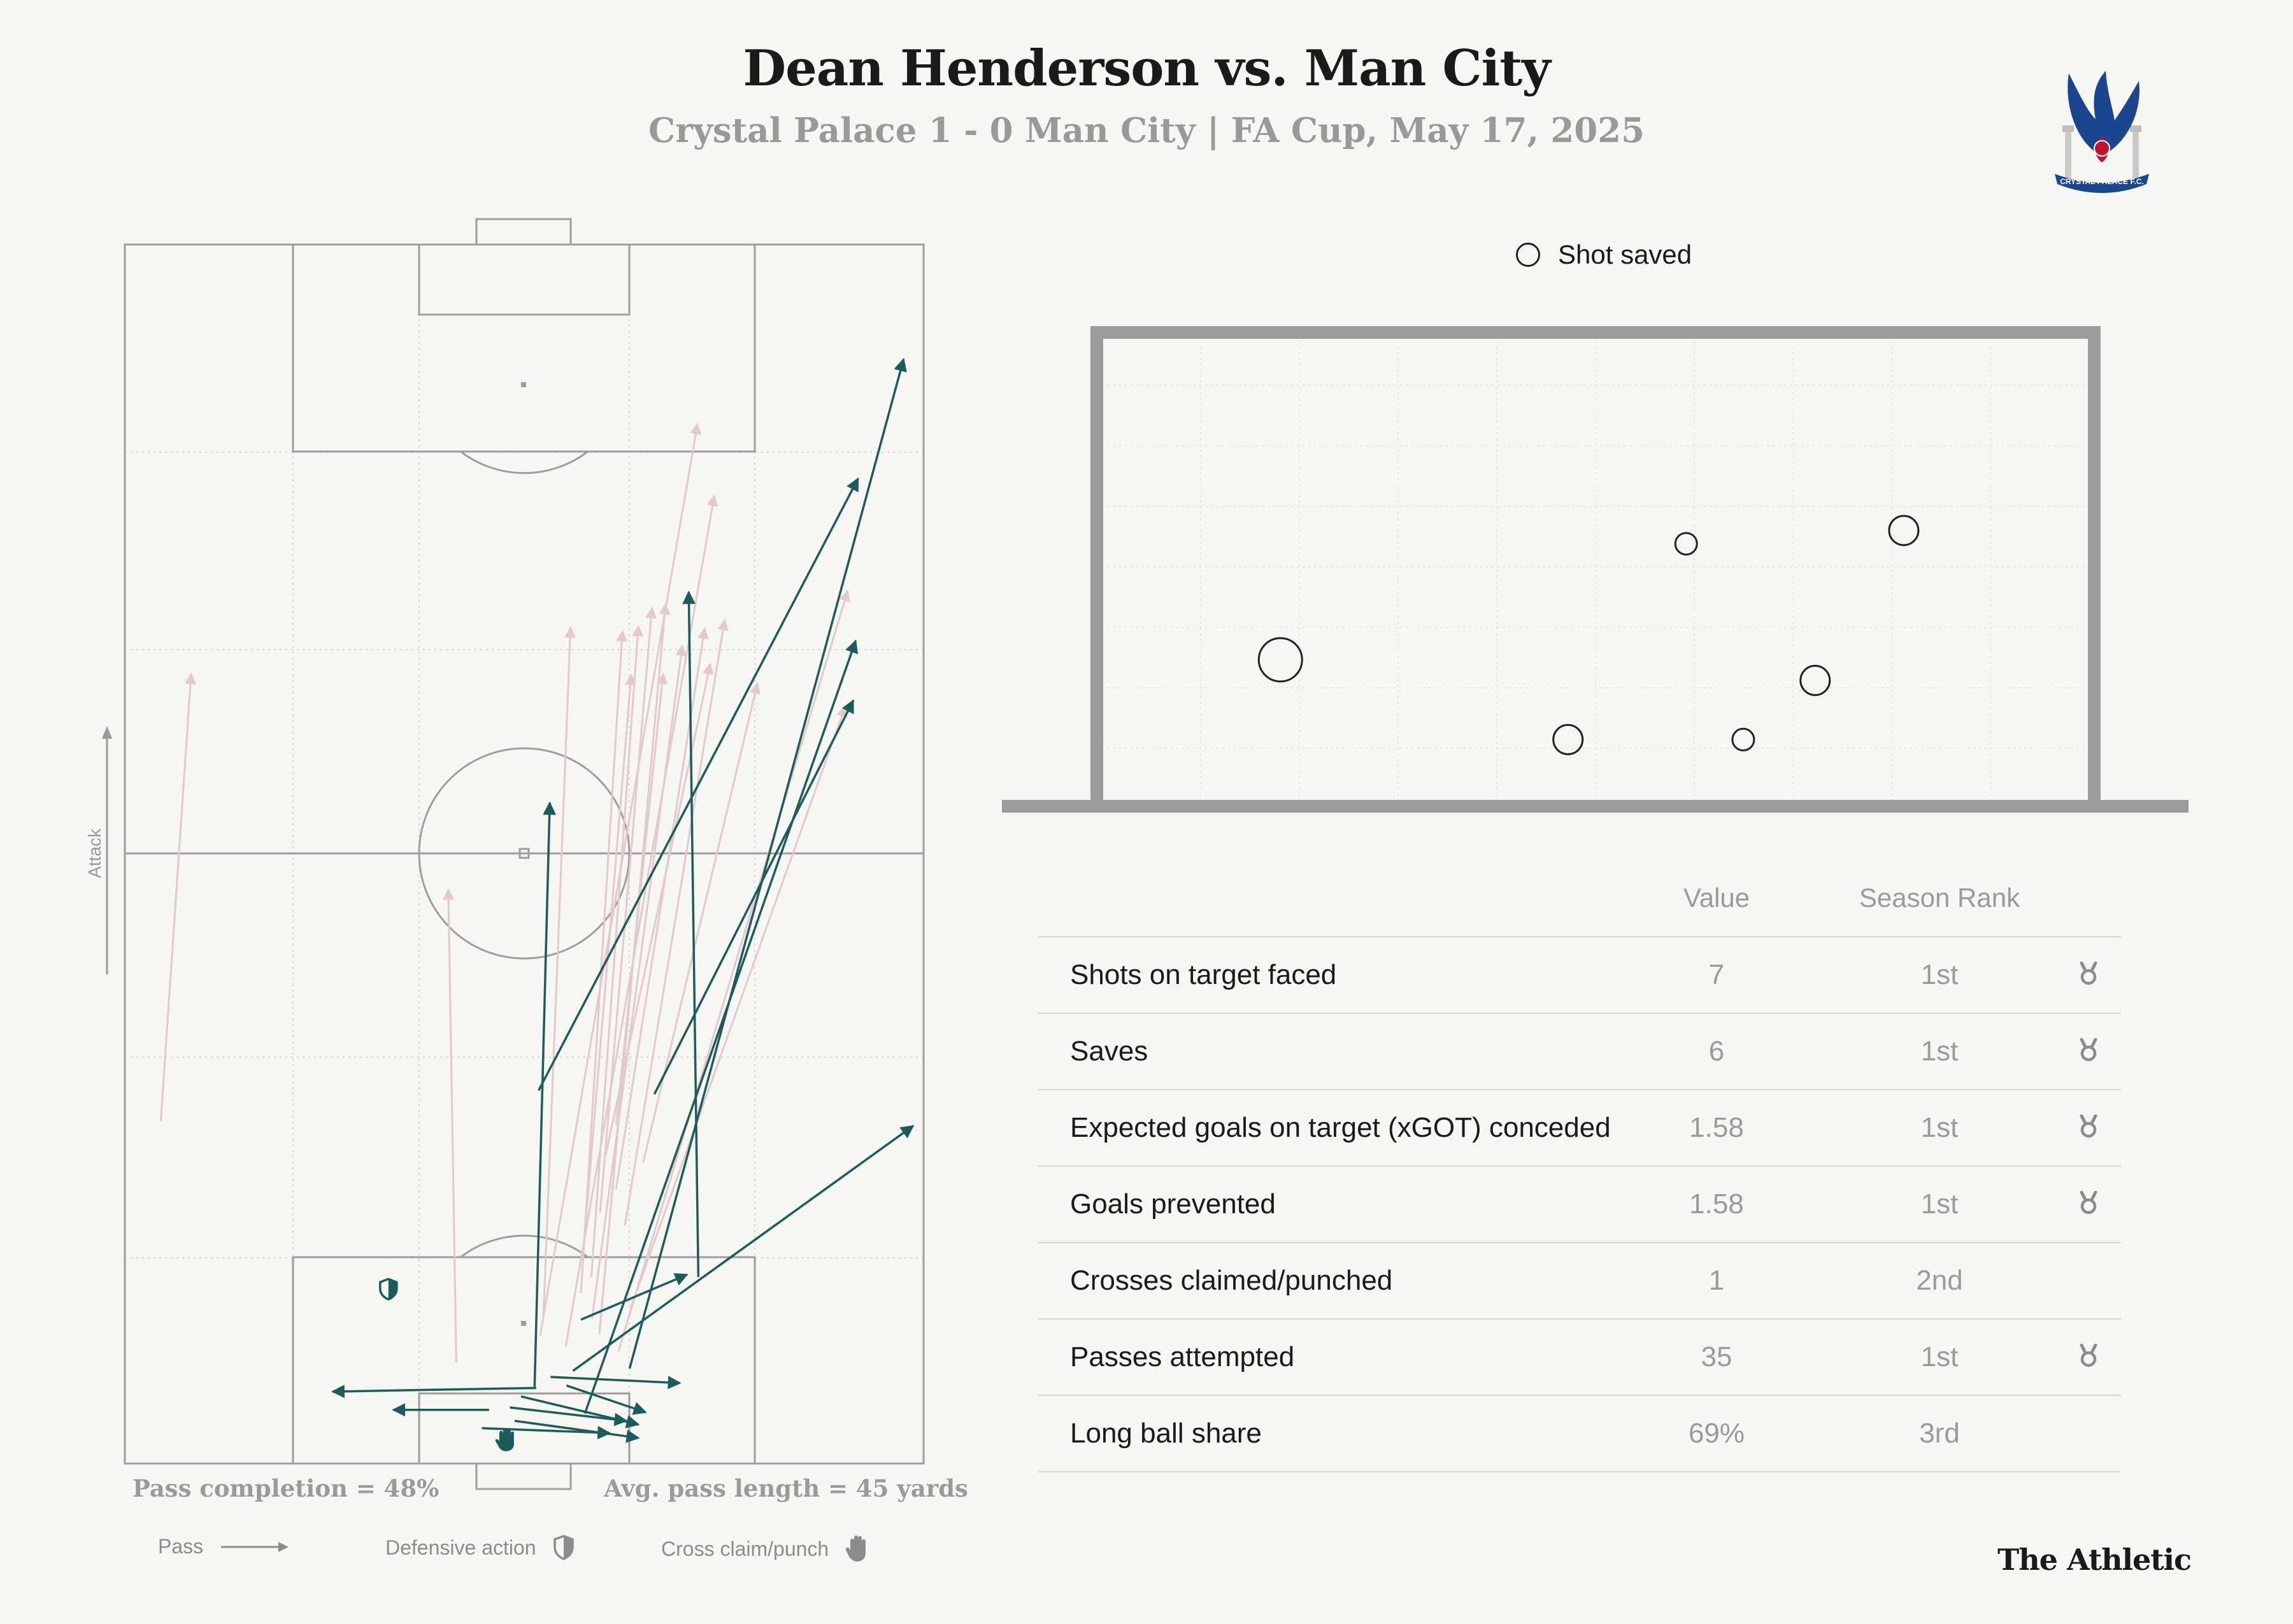  Describe the element at coordinates (1579, 1433) in the screenshot. I see `stats-row: Long ball share 69% 3rd` at that location.